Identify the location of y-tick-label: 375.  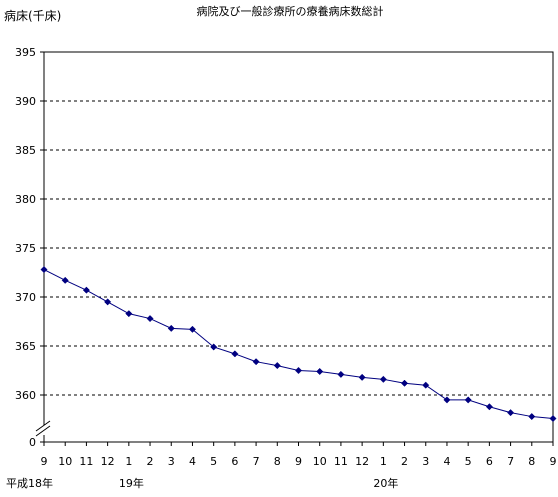
(25, 248).